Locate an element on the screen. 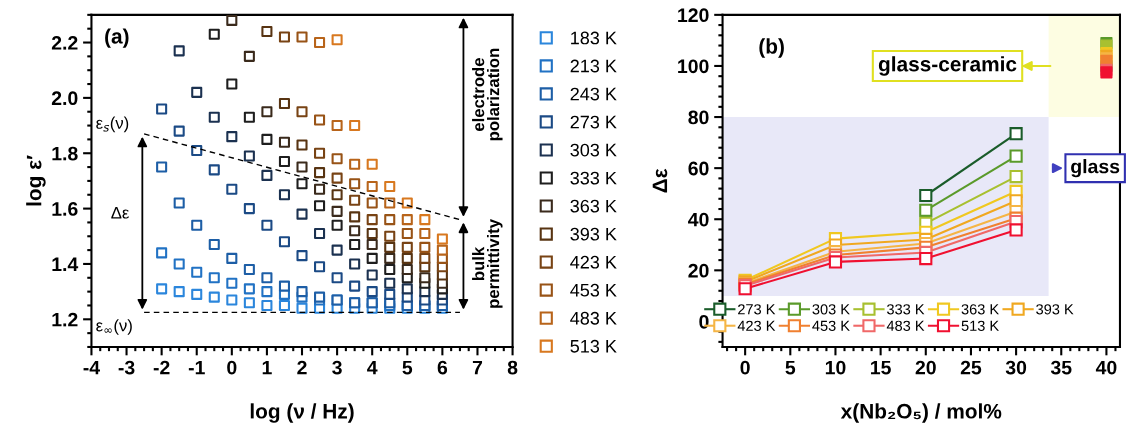 Image resolution: width=1129 pixels, height=437 pixels. x-tick-label: 40 is located at coordinates (1106, 367).